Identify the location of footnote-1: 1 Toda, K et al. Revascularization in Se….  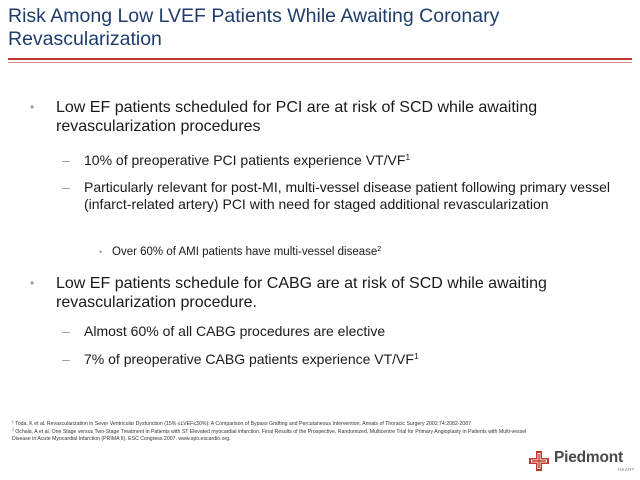
(272, 424).